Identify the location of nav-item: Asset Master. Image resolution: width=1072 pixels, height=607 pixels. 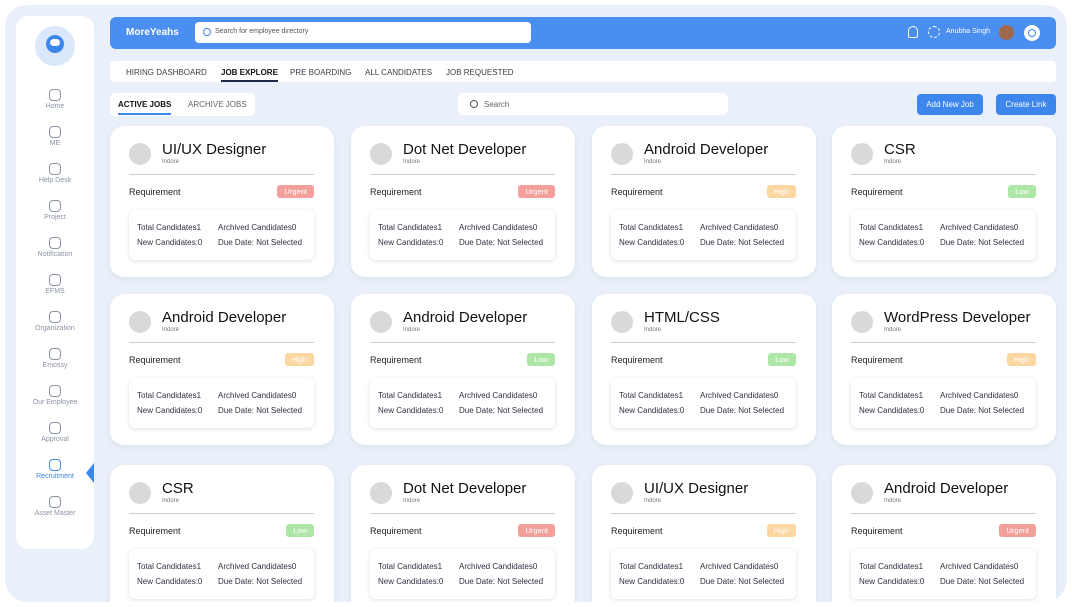
(55, 506).